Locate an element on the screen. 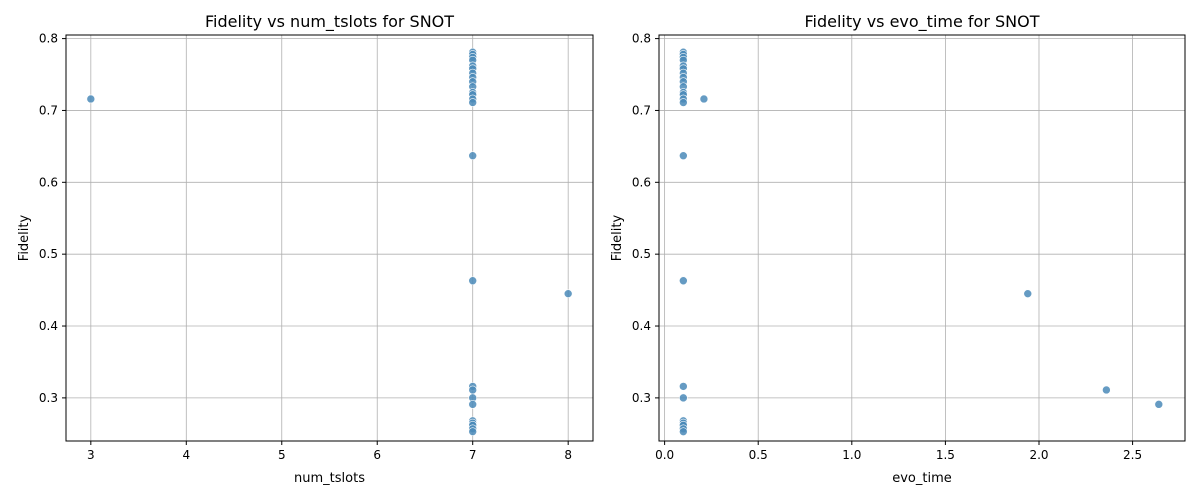  chart-1-x-tick-label-5: 2.5 is located at coordinates (1132, 455).